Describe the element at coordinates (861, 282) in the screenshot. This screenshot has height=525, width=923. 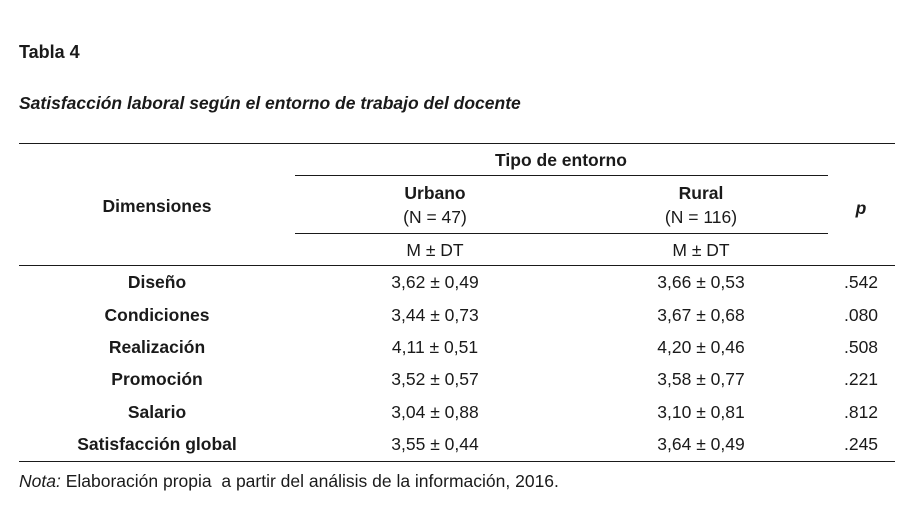
I see `row-p: .542` at that location.